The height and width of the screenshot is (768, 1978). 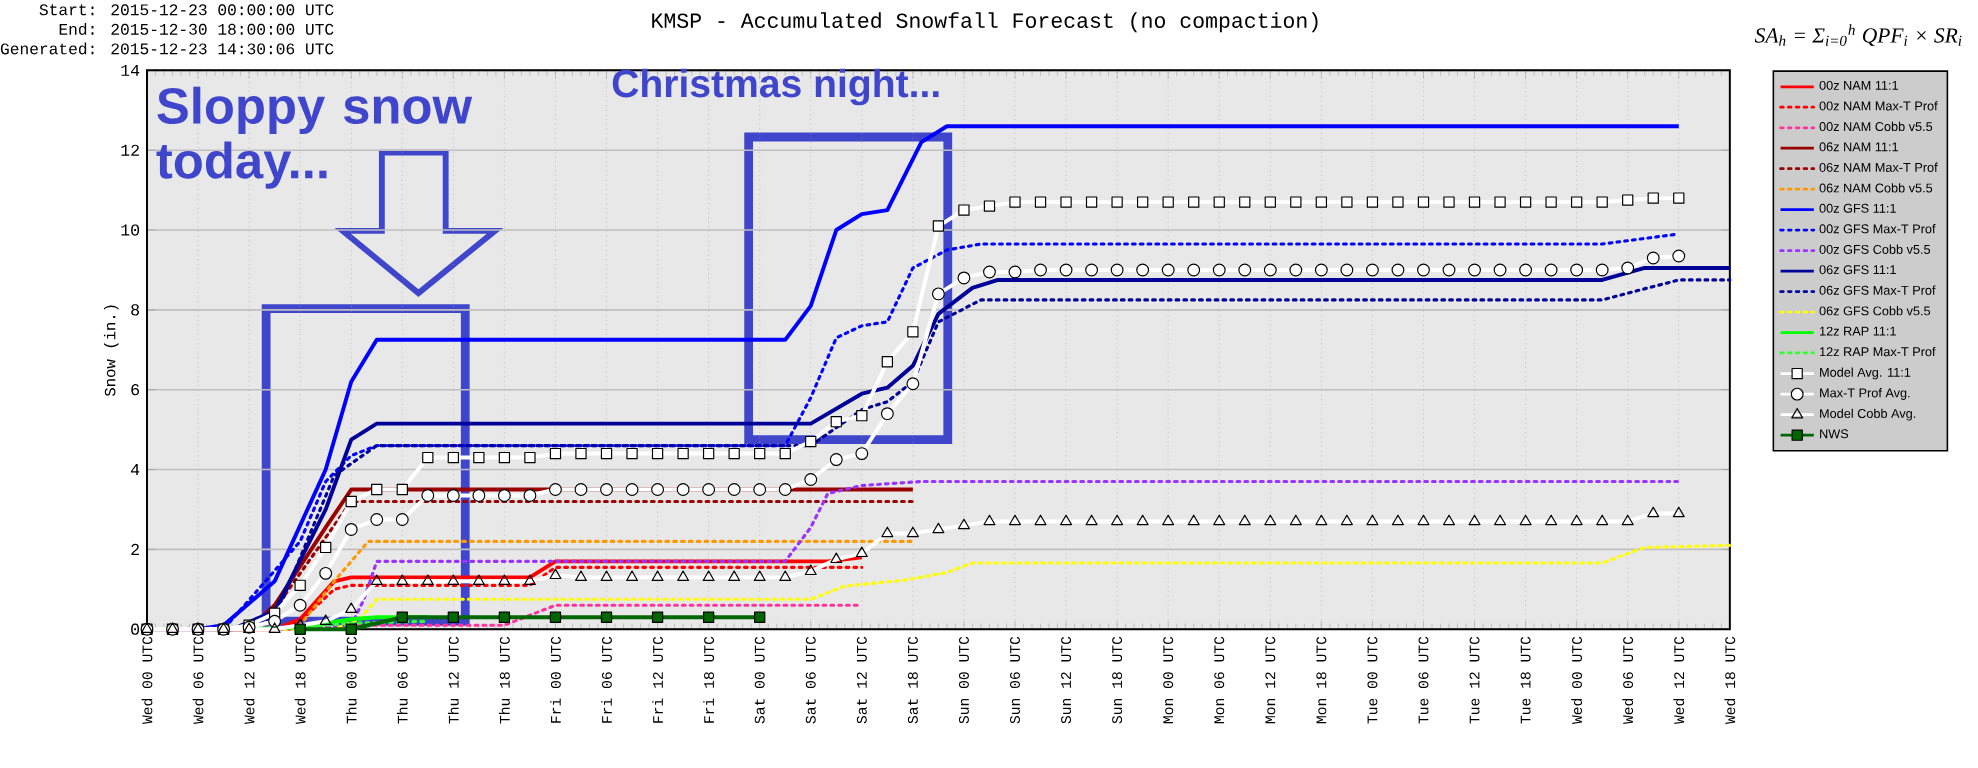 I want to click on y-tick-label: 14, so click(x=130, y=70).